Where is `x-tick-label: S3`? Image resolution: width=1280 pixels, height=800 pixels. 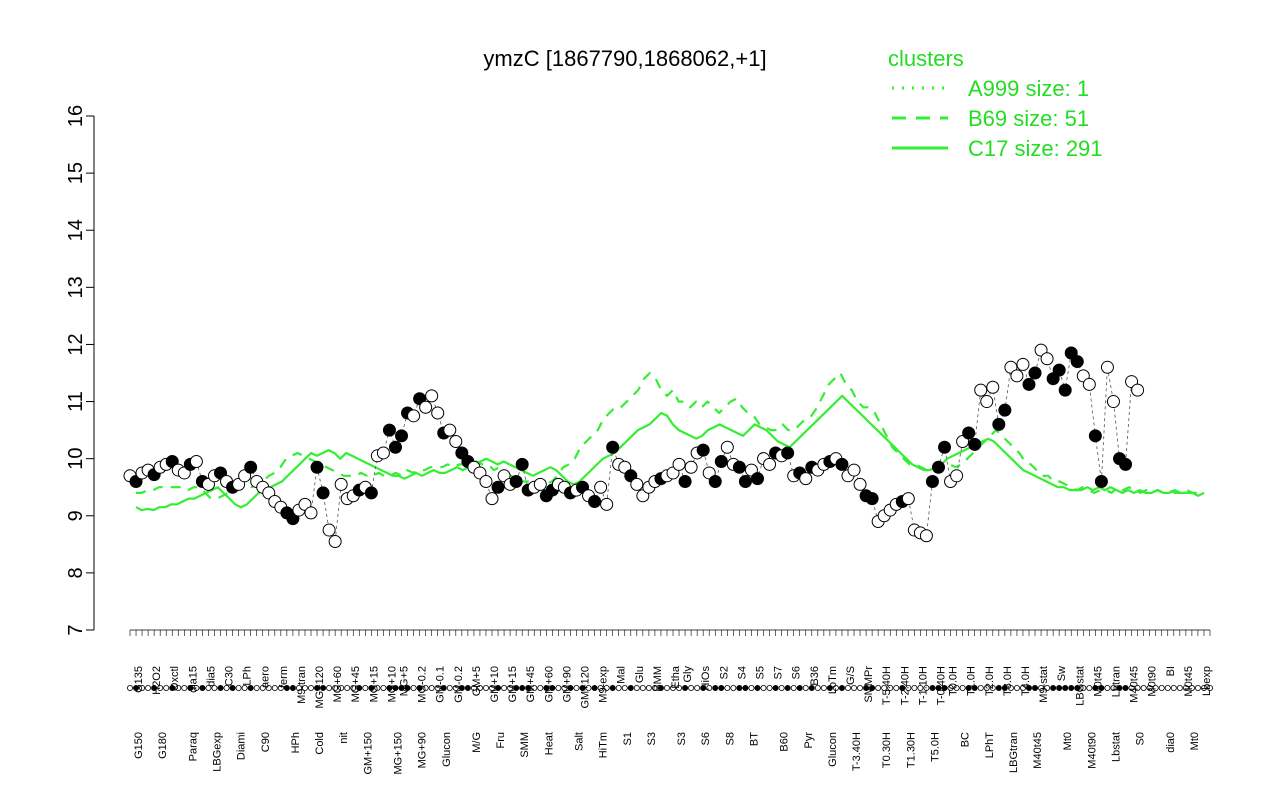 x-tick-label: S3 is located at coordinates (682, 738).